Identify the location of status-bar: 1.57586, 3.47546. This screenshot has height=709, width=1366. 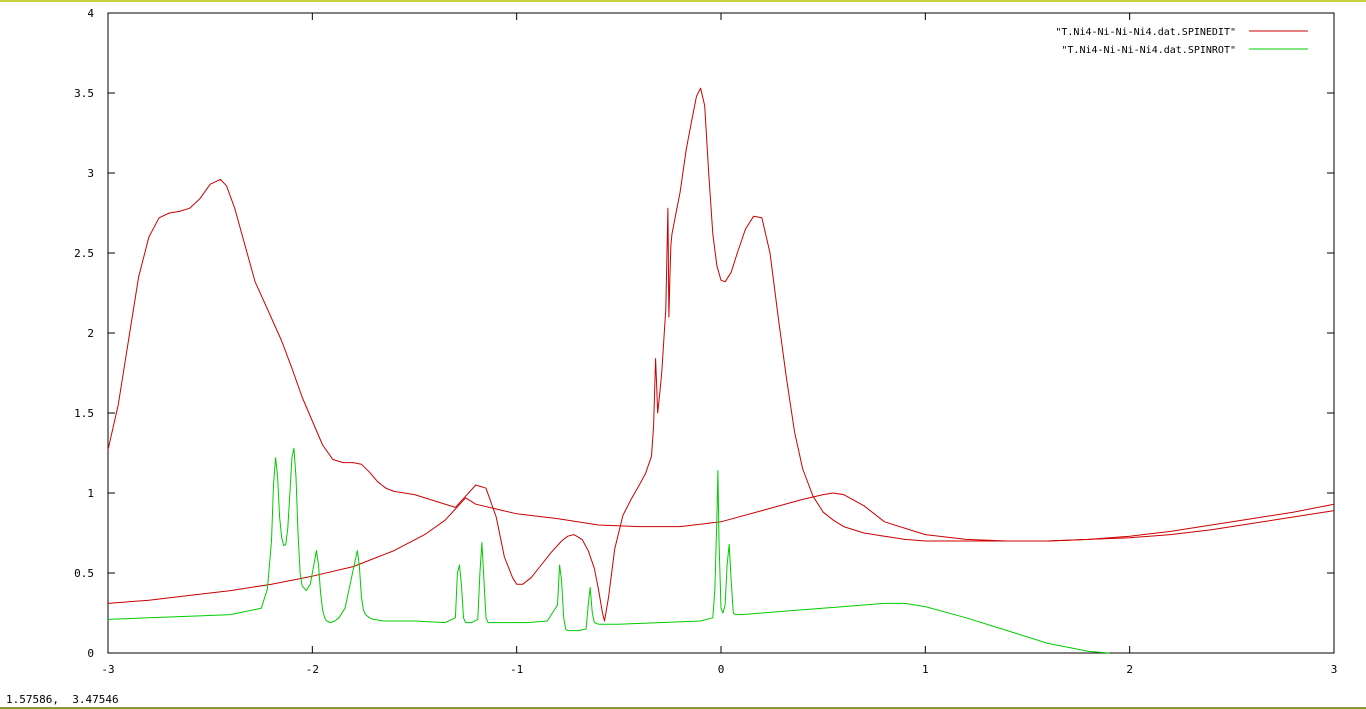
(683, 700).